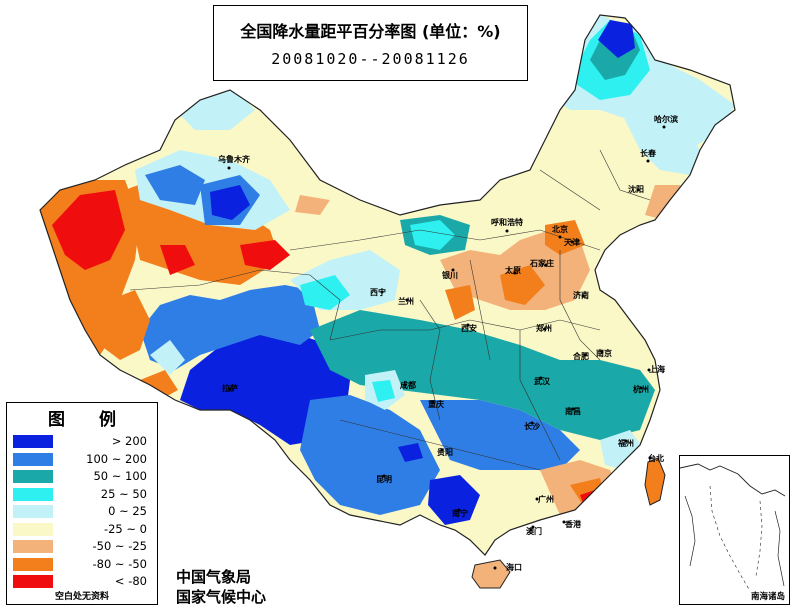  I want to click on legend-label: < -80, so click(130, 581).